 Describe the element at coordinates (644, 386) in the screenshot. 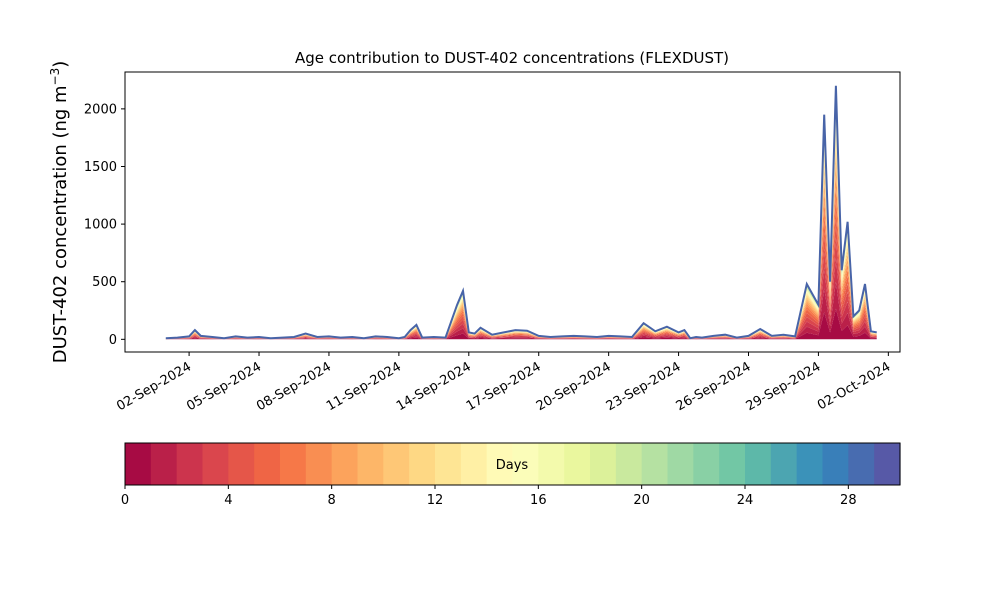

I see `x-tick-label: 23-Sep-2024` at that location.